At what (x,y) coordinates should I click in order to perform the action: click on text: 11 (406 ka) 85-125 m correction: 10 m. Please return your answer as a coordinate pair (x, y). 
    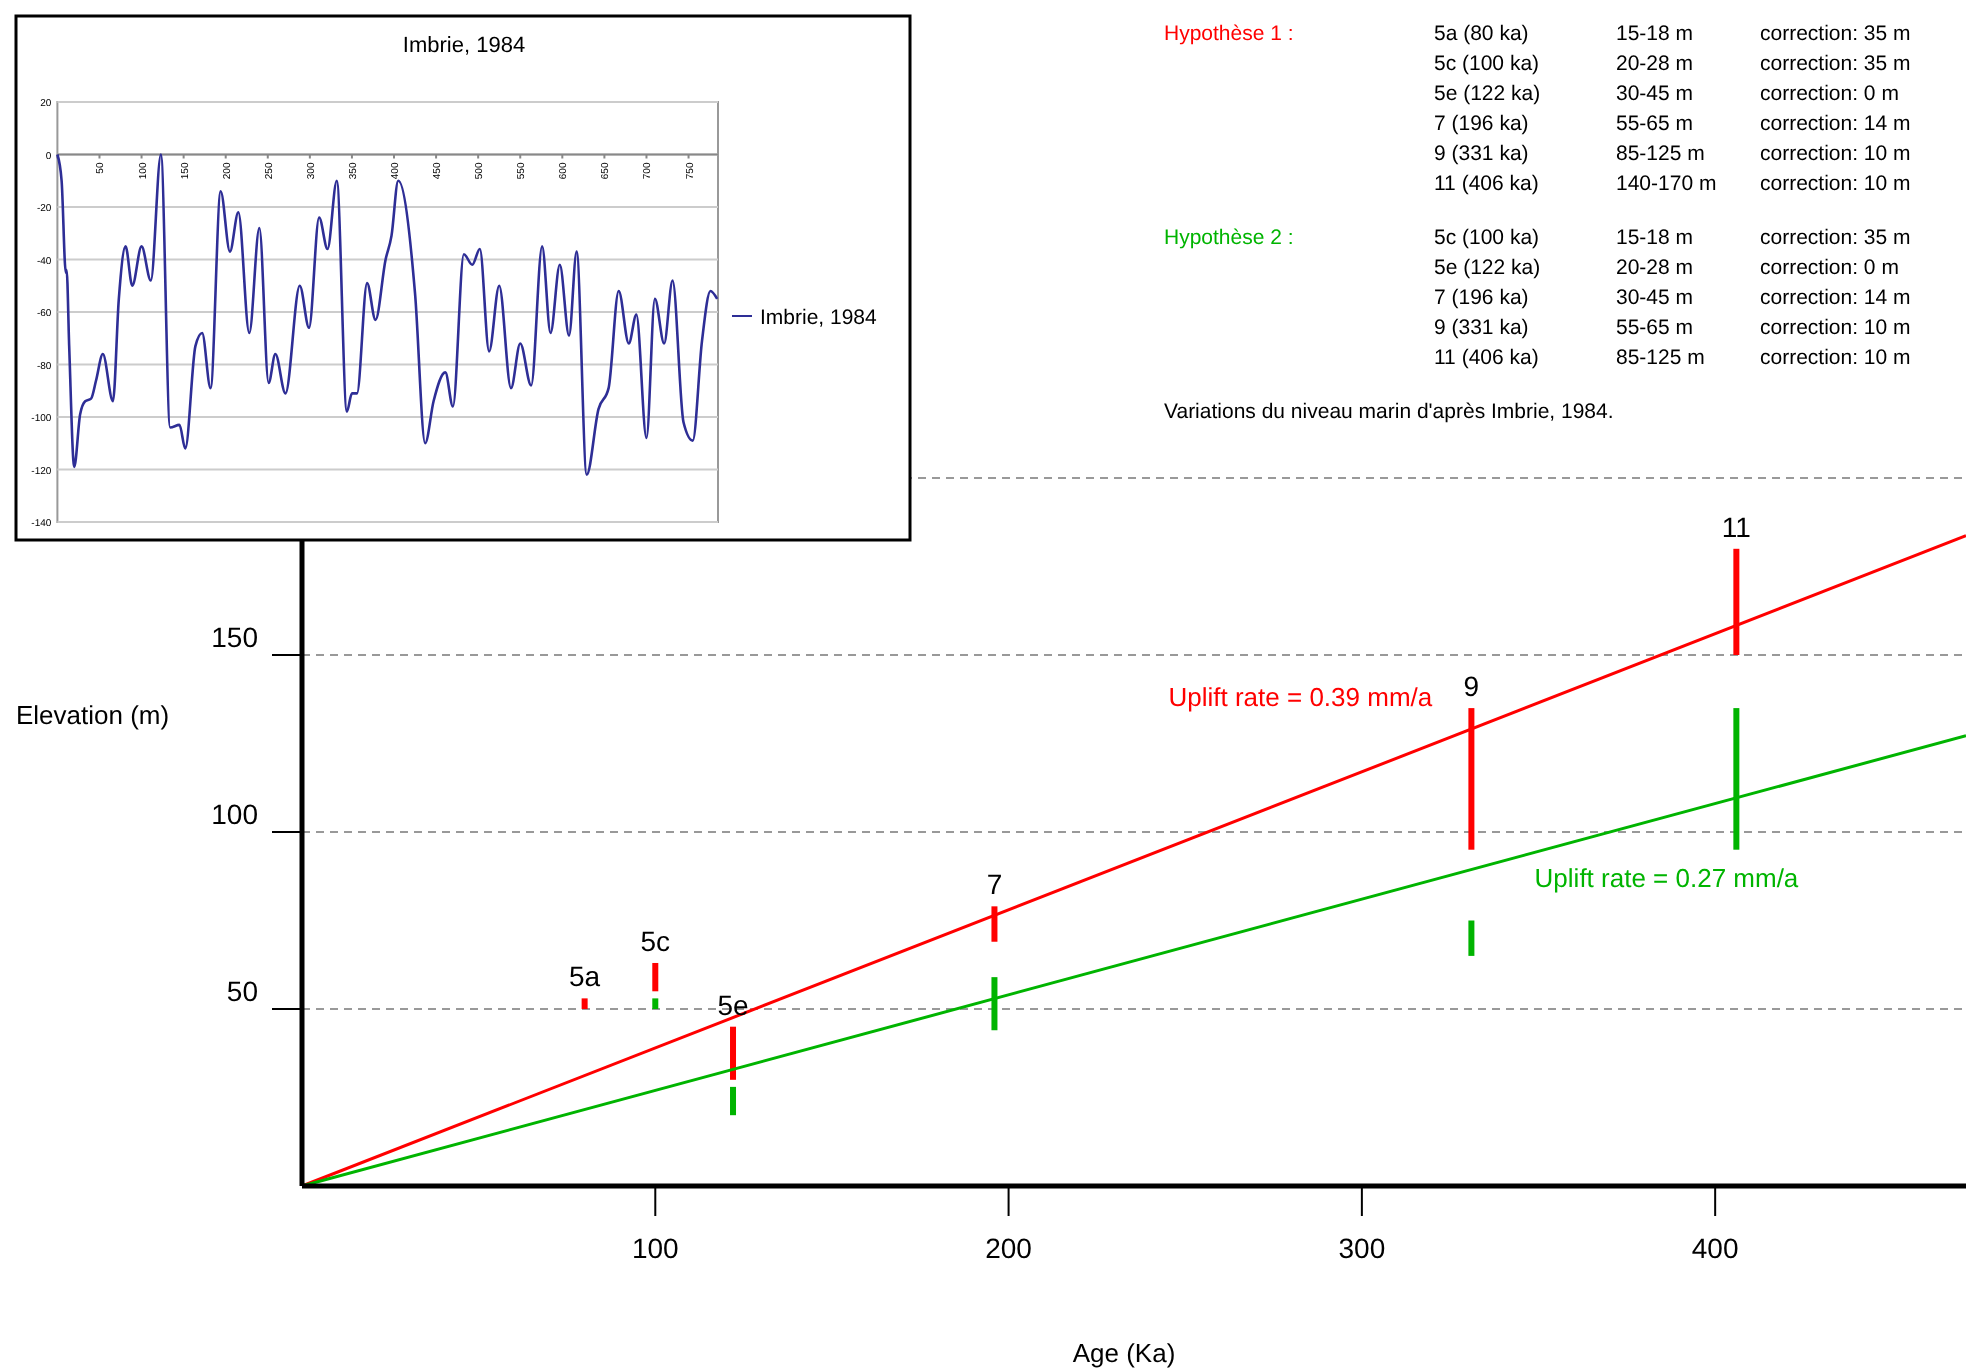
    Looking at the image, I should click on (1672, 358).